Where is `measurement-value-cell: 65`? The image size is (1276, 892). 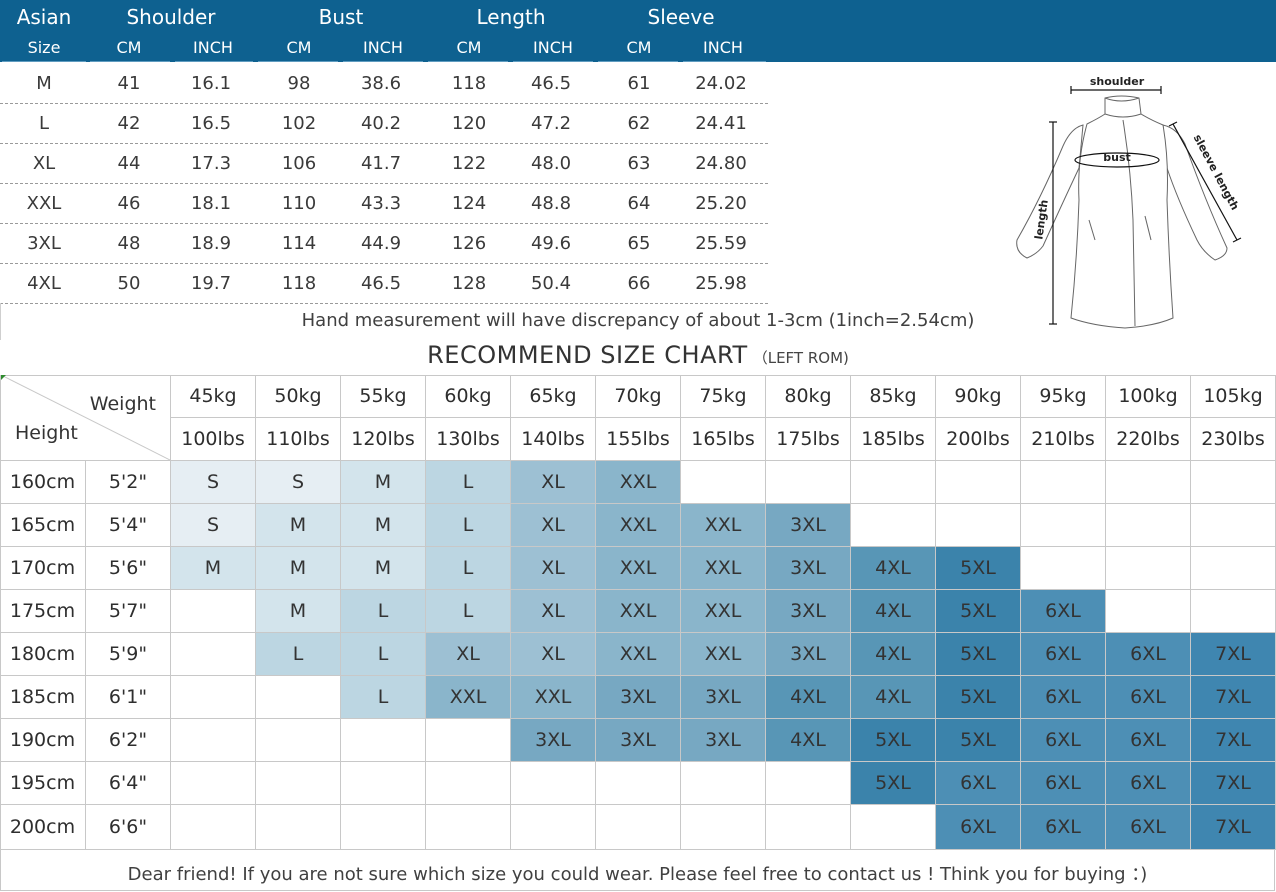 measurement-value-cell: 65 is located at coordinates (639, 243).